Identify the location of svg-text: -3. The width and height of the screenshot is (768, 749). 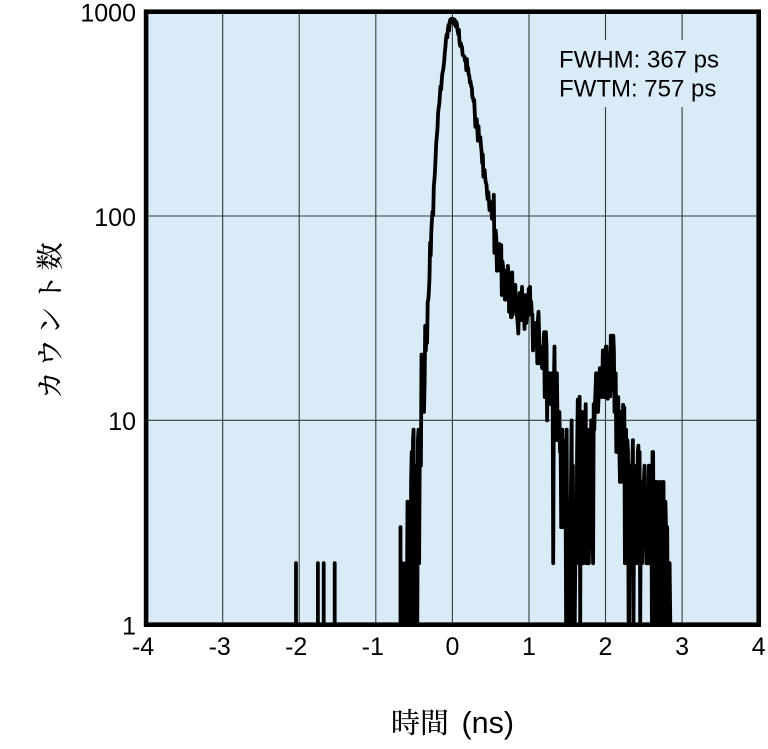
(220, 647).